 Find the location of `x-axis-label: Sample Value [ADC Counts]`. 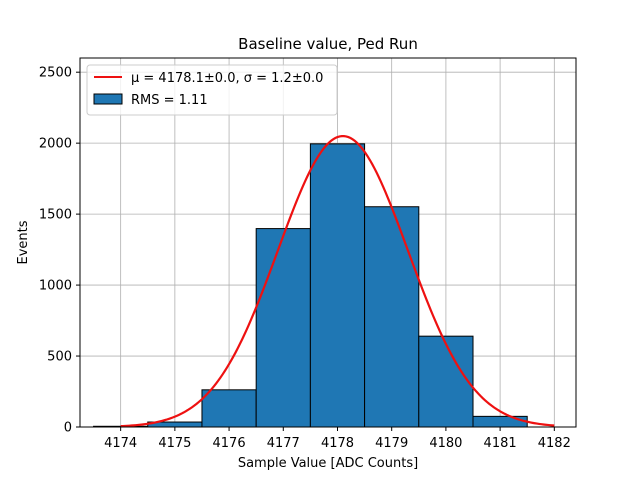

x-axis-label: Sample Value [ADC Counts] is located at coordinates (328, 463).